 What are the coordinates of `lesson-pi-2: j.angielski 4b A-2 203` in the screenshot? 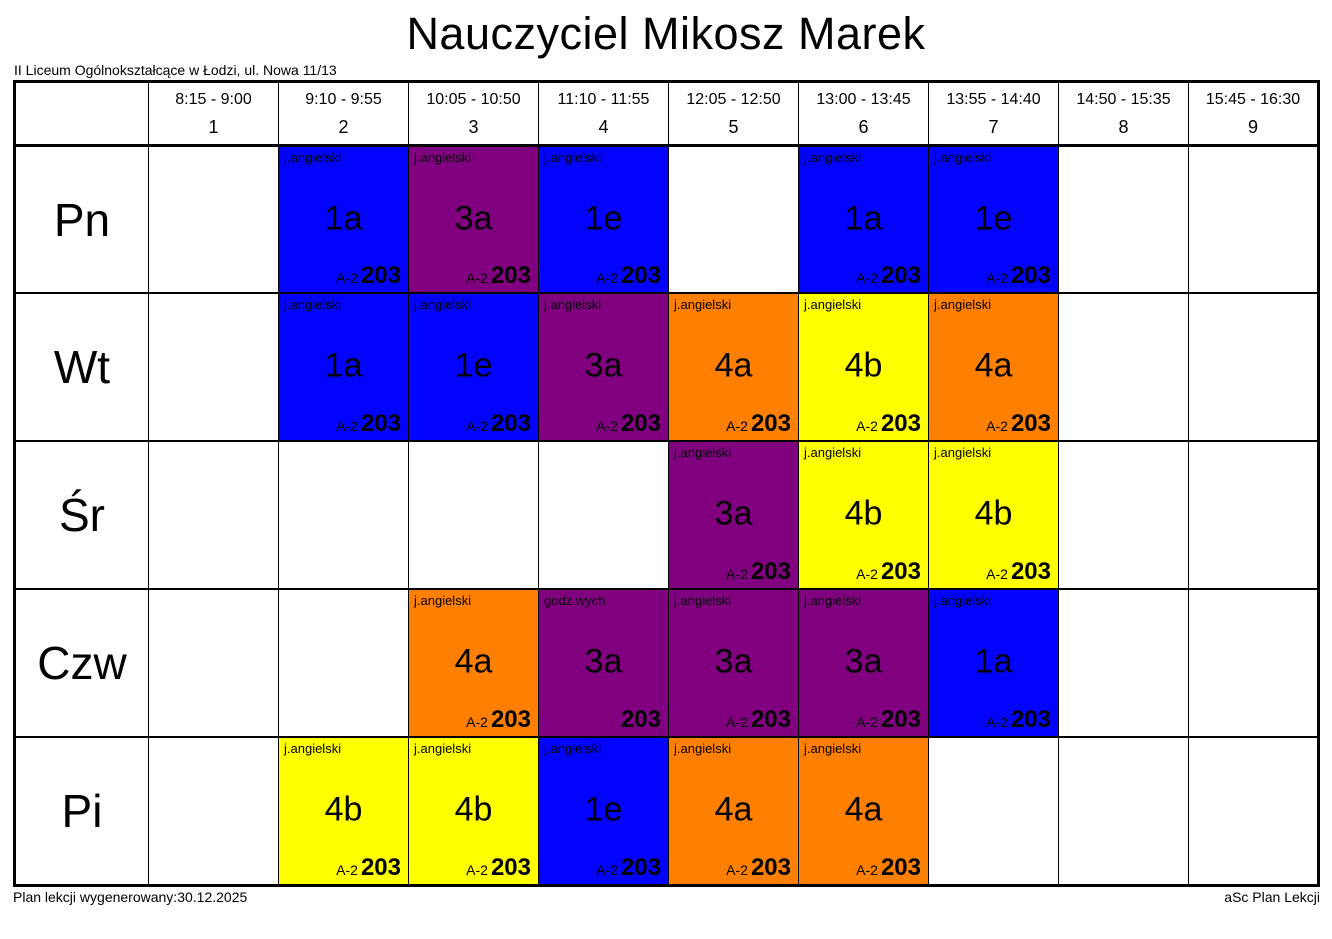 It's located at (343, 811).